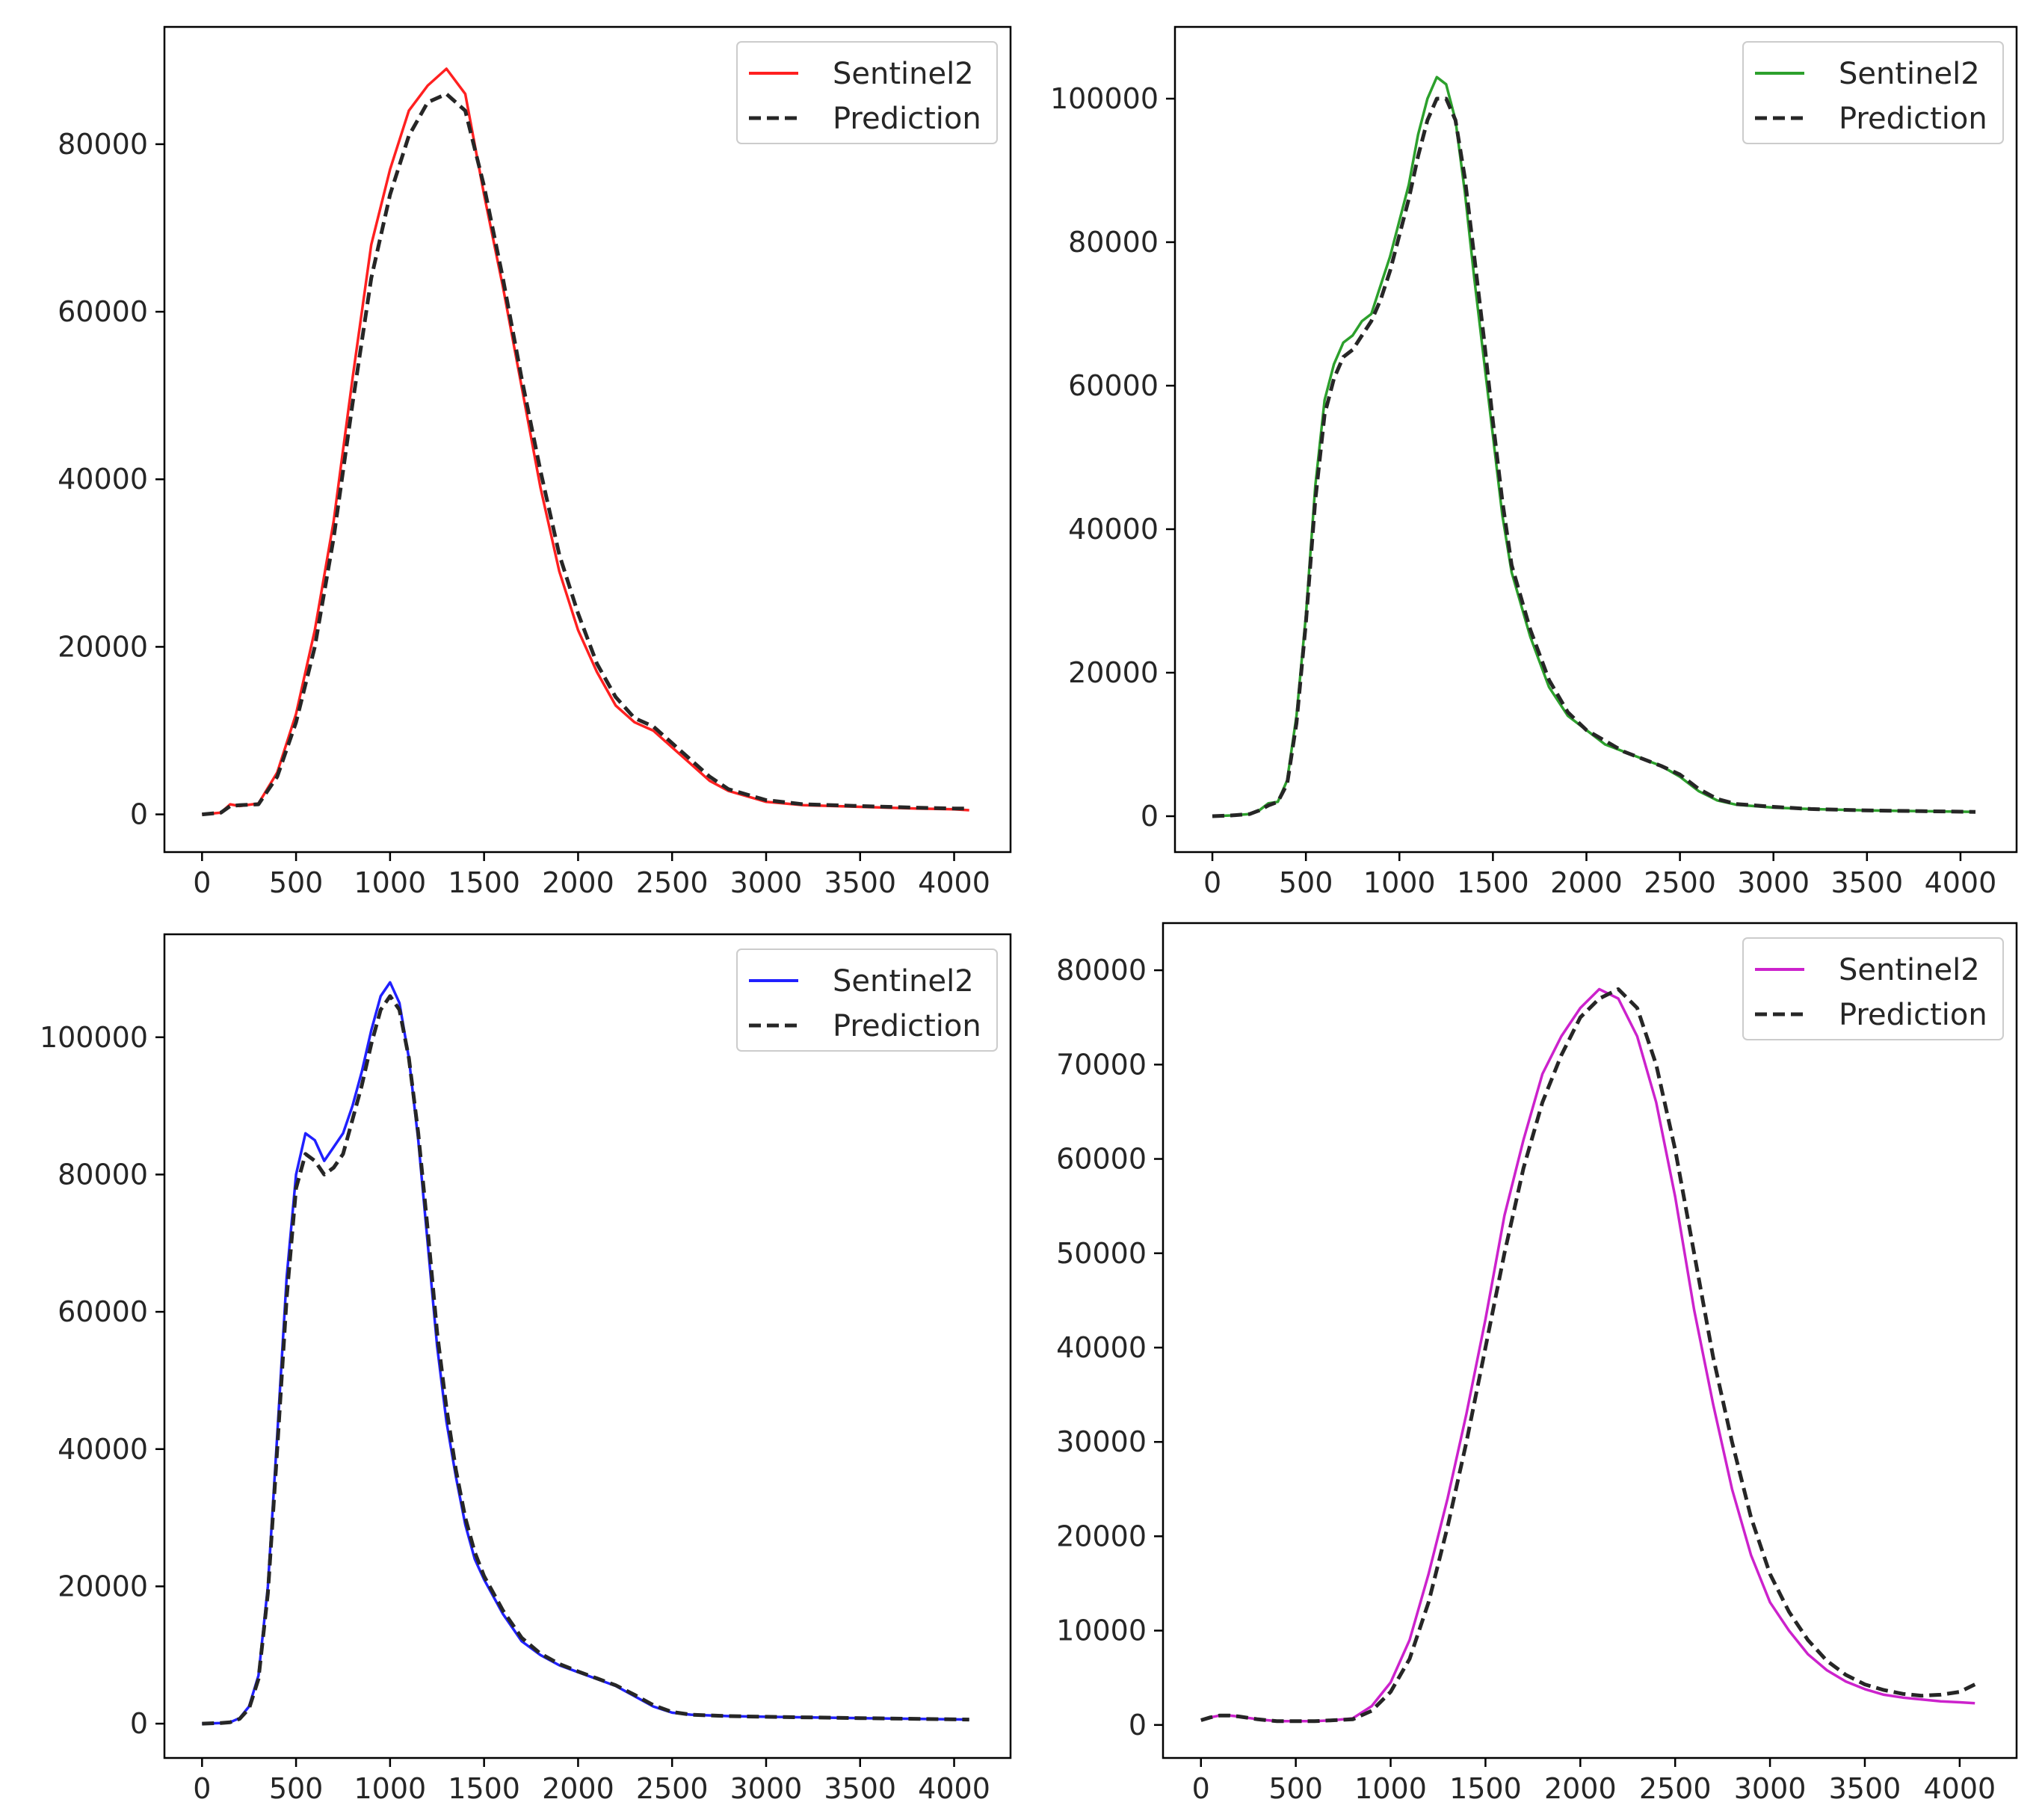 This screenshot has width=2042, height=1820. Describe the element at coordinates (1101, 1253) in the screenshot. I see `y-tick-label: 50000` at that location.